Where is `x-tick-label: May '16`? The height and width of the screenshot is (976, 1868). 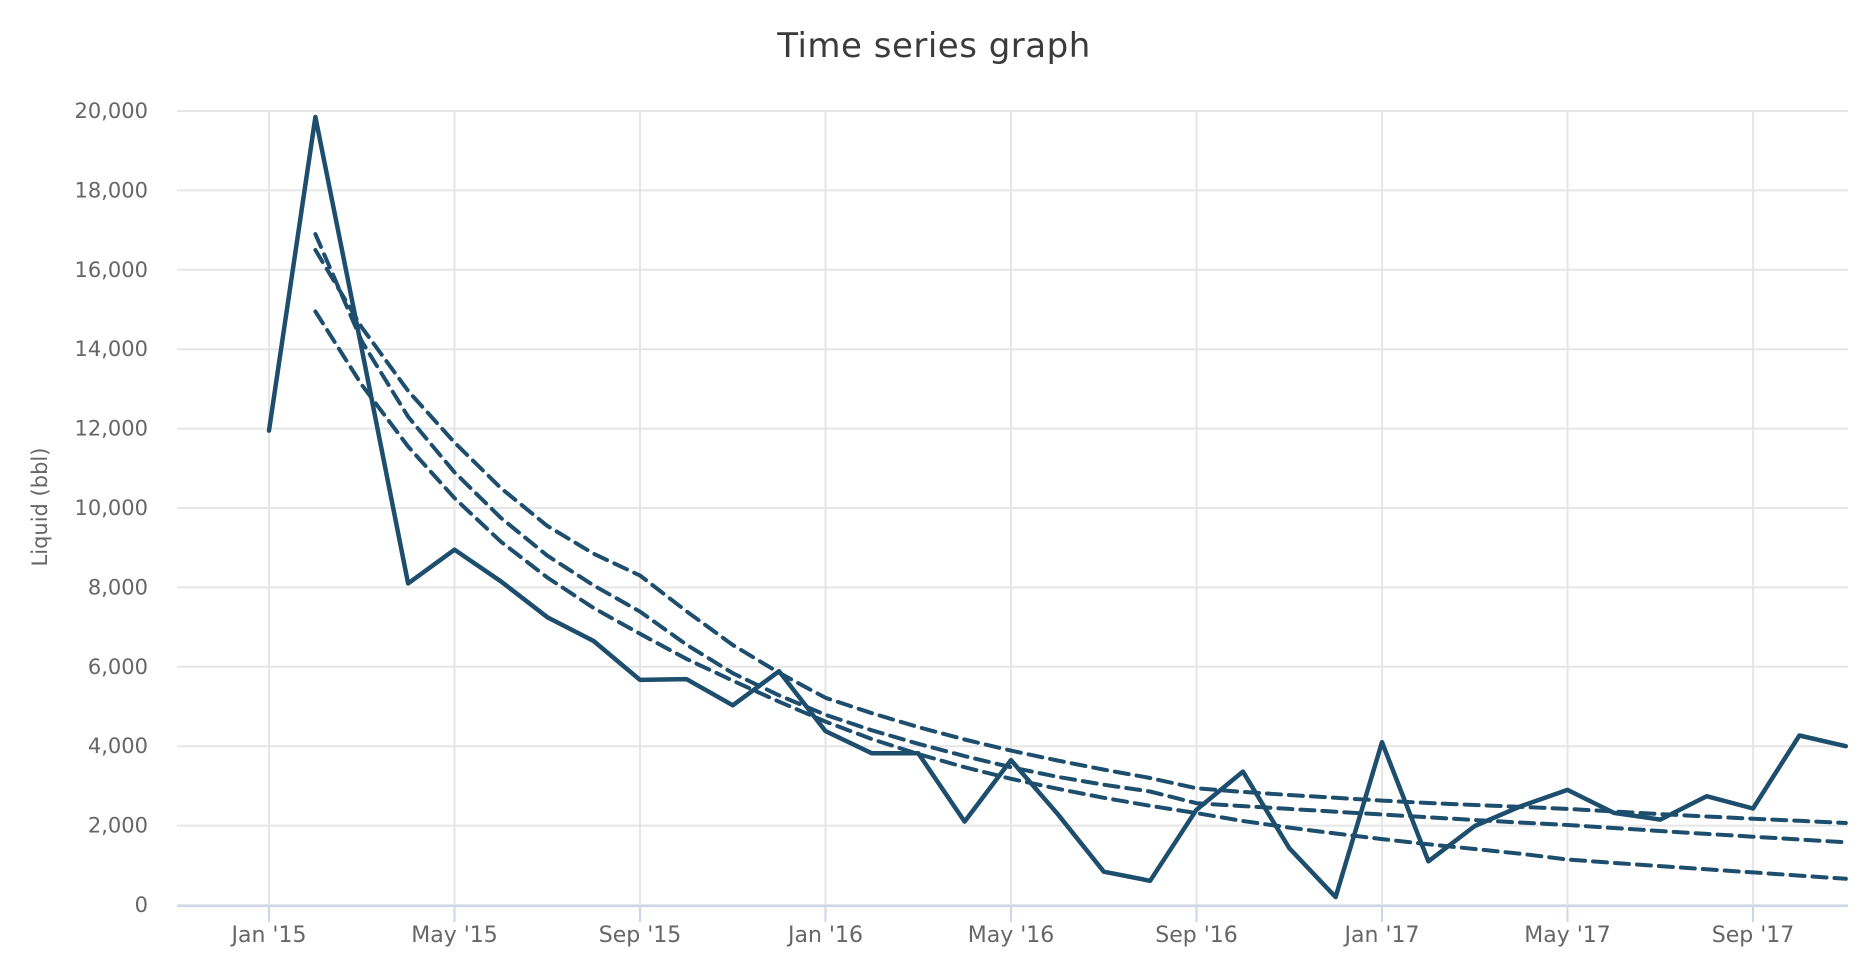 x-tick-label: May '16 is located at coordinates (1011, 935).